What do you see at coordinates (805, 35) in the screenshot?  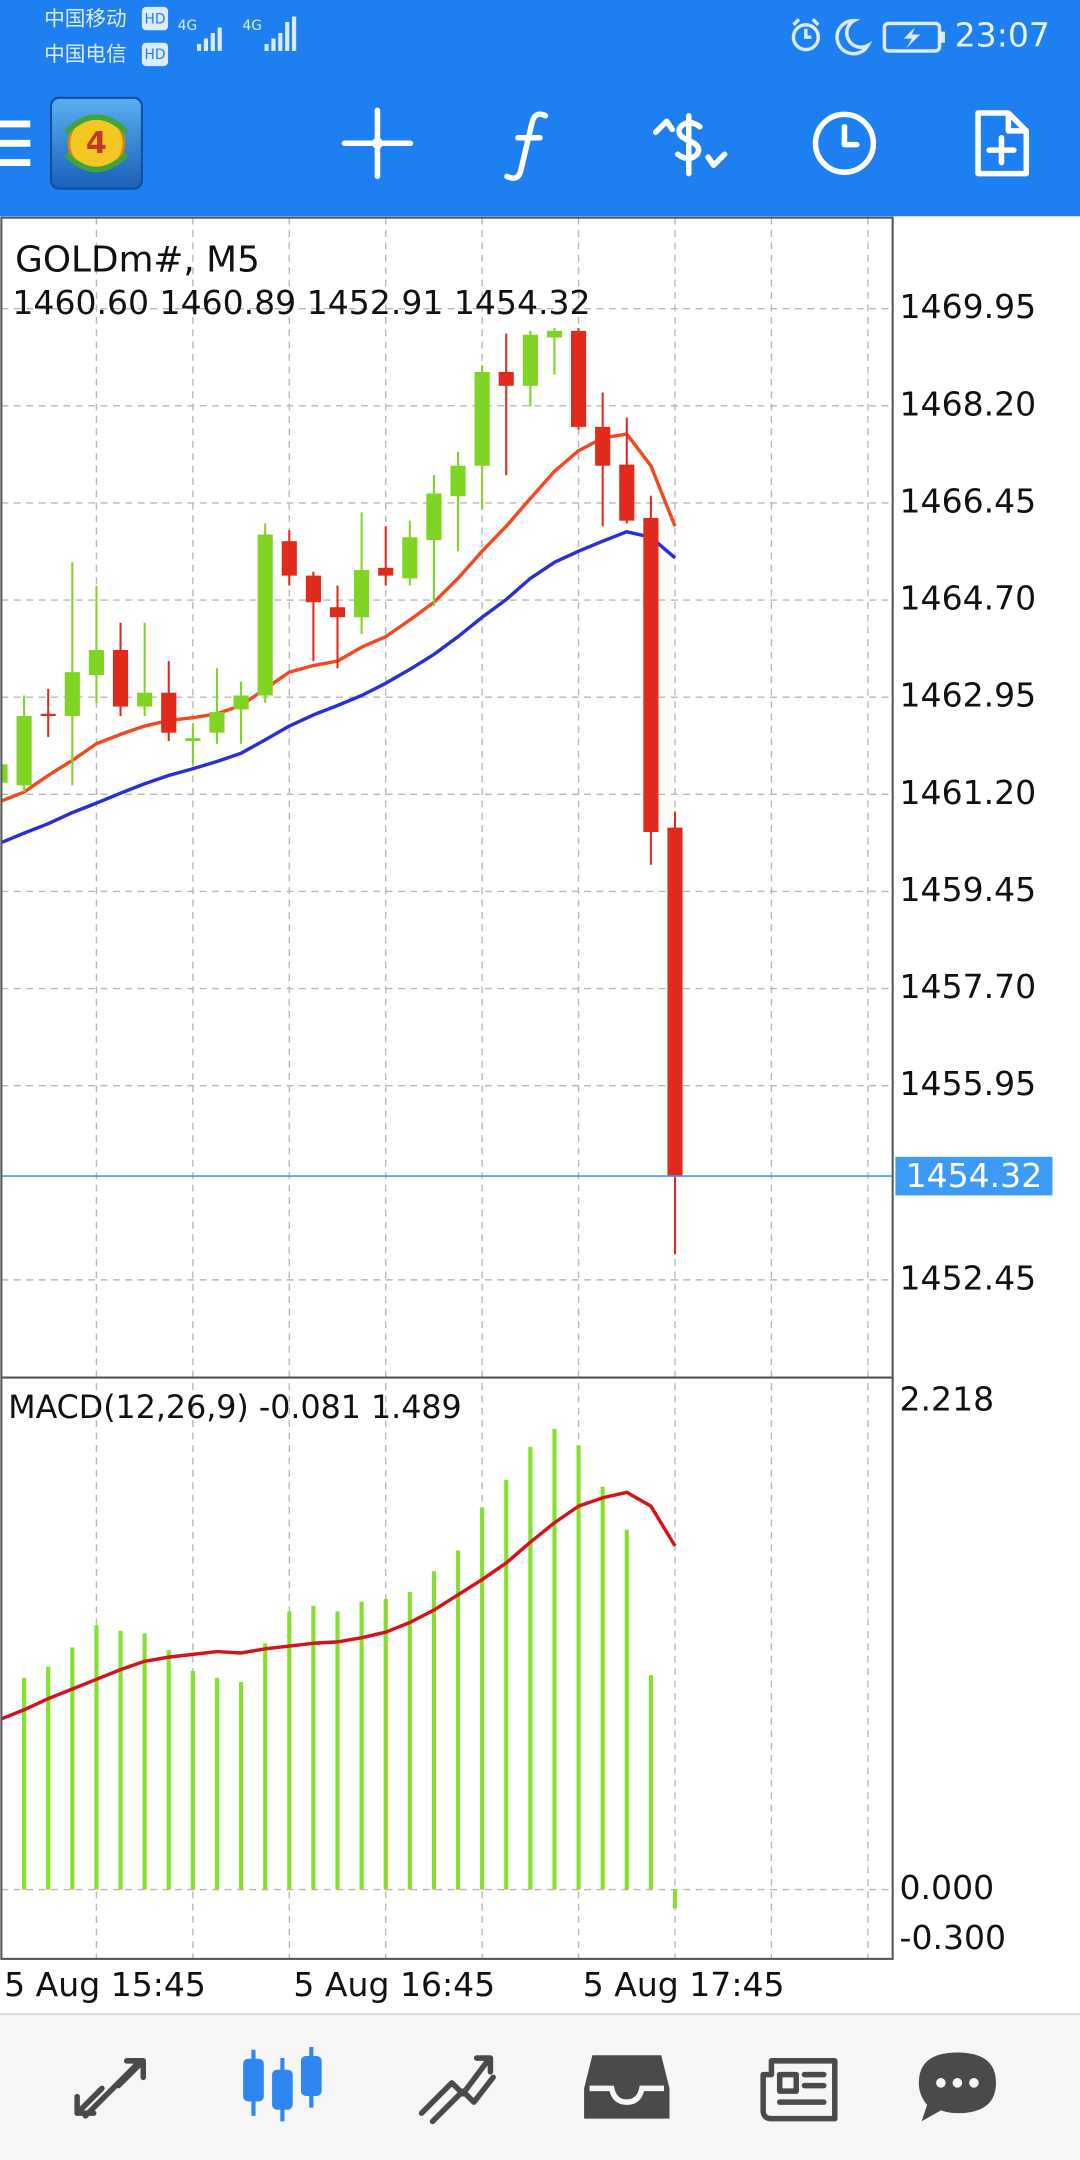 I see `alarm-icon` at bounding box center [805, 35].